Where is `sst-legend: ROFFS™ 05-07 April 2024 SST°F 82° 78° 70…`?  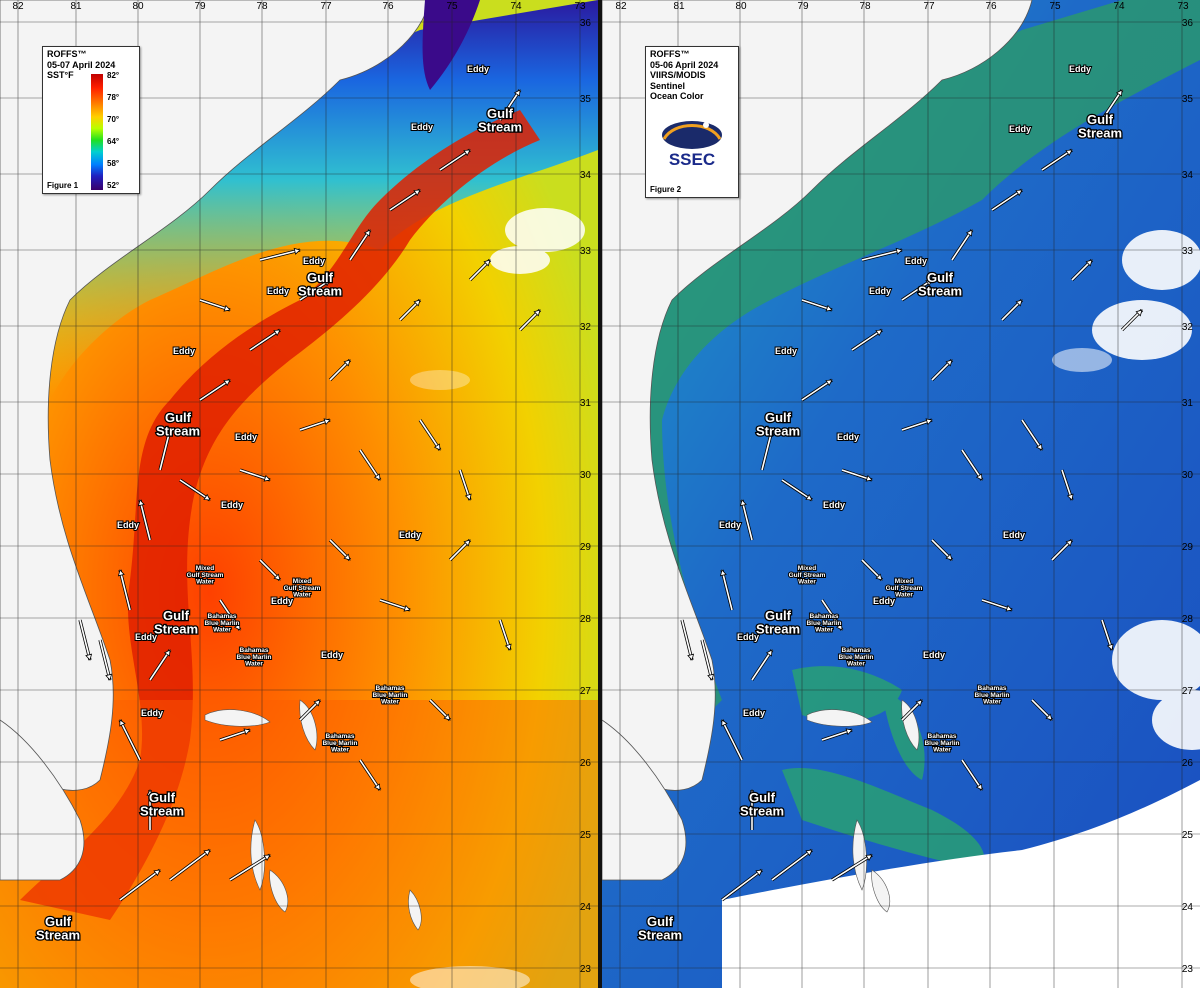 sst-legend: ROFFS™ 05-07 April 2024 SST°F 82° 78° 70… is located at coordinates (91, 120).